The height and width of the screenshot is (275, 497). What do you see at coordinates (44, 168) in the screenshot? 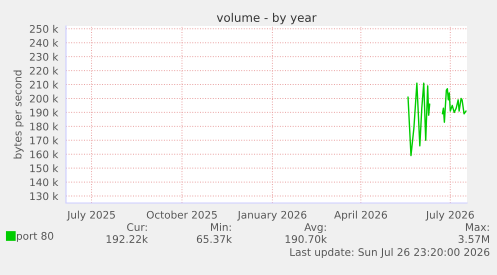
I see `y-tick-label: 150 k` at bounding box center [44, 168].